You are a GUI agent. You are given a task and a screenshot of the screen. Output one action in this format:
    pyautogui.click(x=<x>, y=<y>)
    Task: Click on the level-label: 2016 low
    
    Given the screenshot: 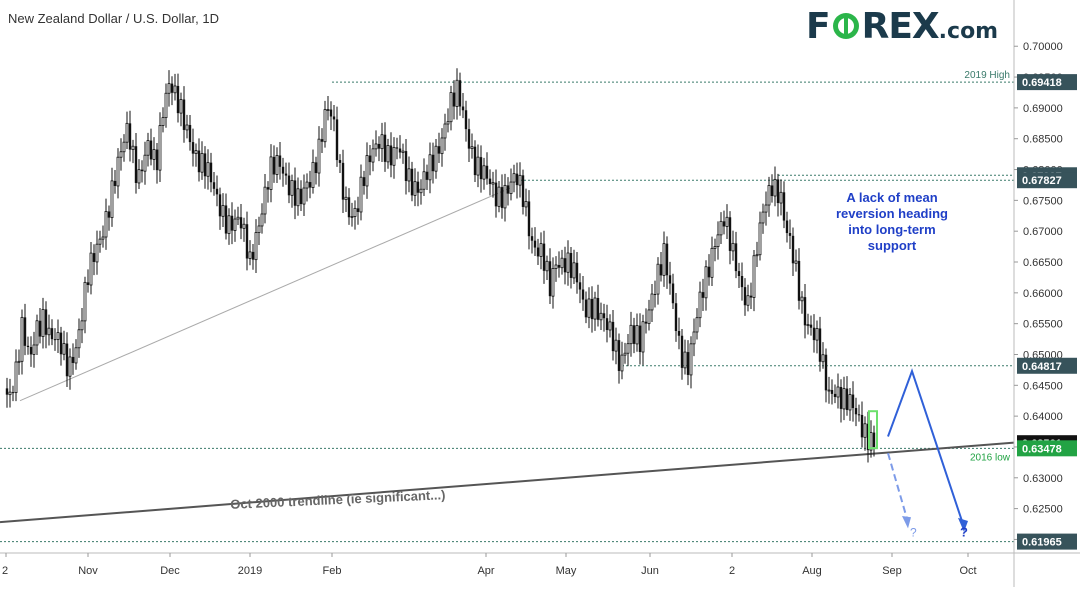 What is the action you would take?
    pyautogui.click(x=990, y=457)
    